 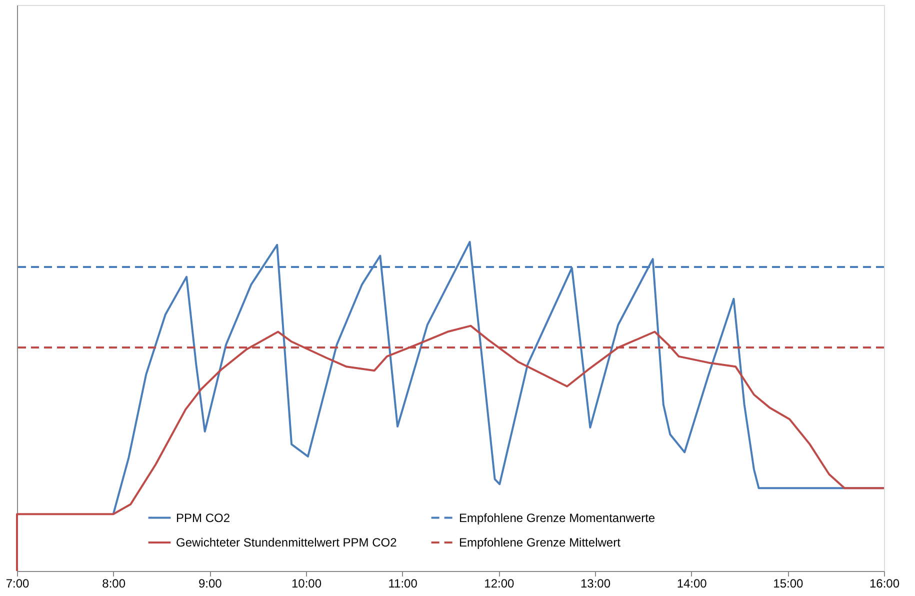 What do you see at coordinates (557, 517) in the screenshot?
I see `legend-label: Empfohlene Grenze Momentanwerte` at bounding box center [557, 517].